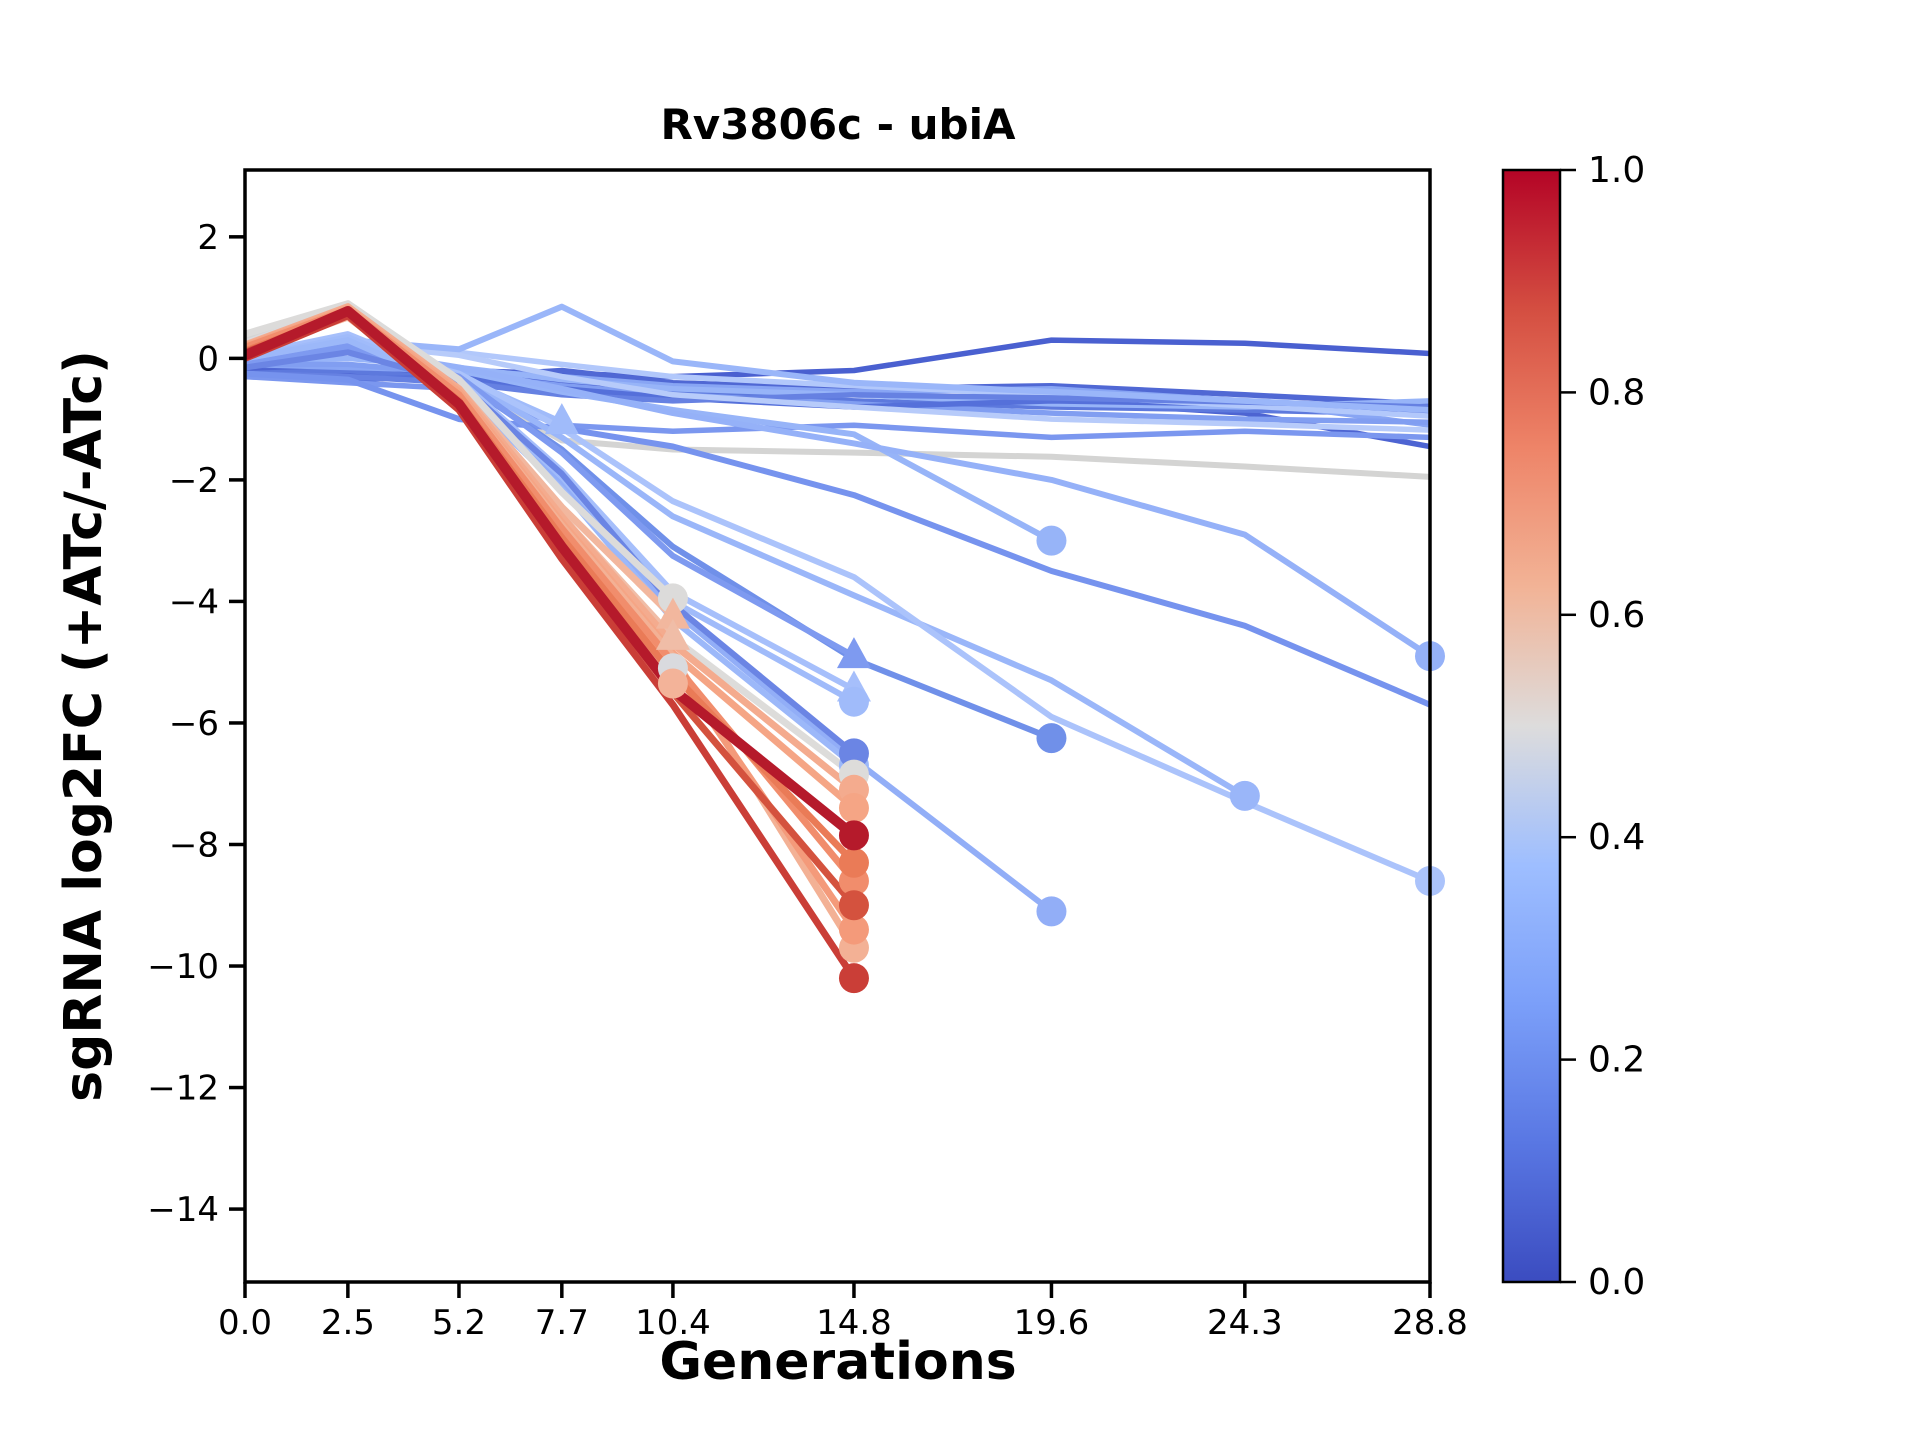 The image size is (1920, 1440). What do you see at coordinates (1616, 170) in the screenshot?
I see `colorbar-tick-label: 1.0` at bounding box center [1616, 170].